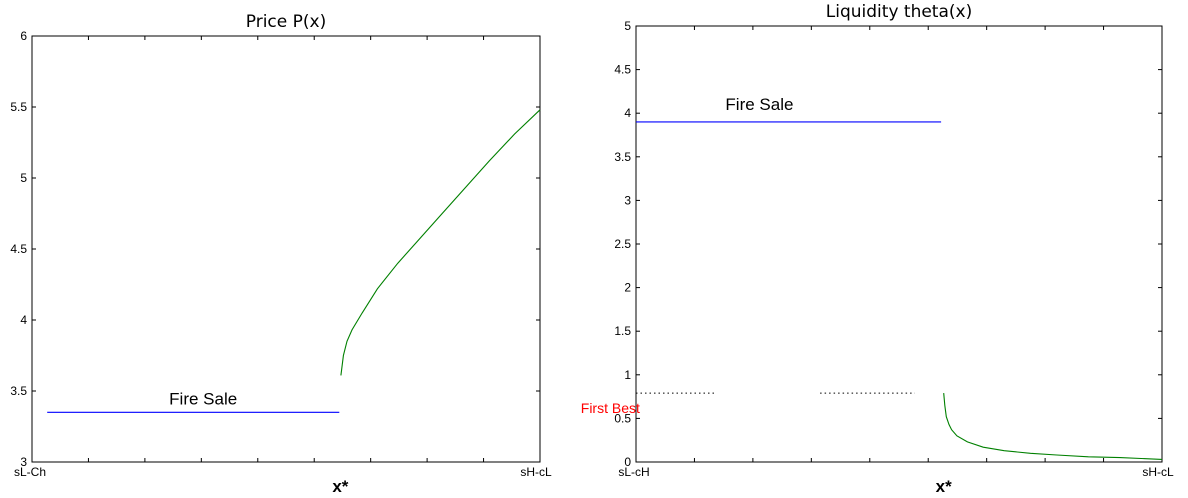  I want to click on y-tick-label: 1.5, so click(622, 331).